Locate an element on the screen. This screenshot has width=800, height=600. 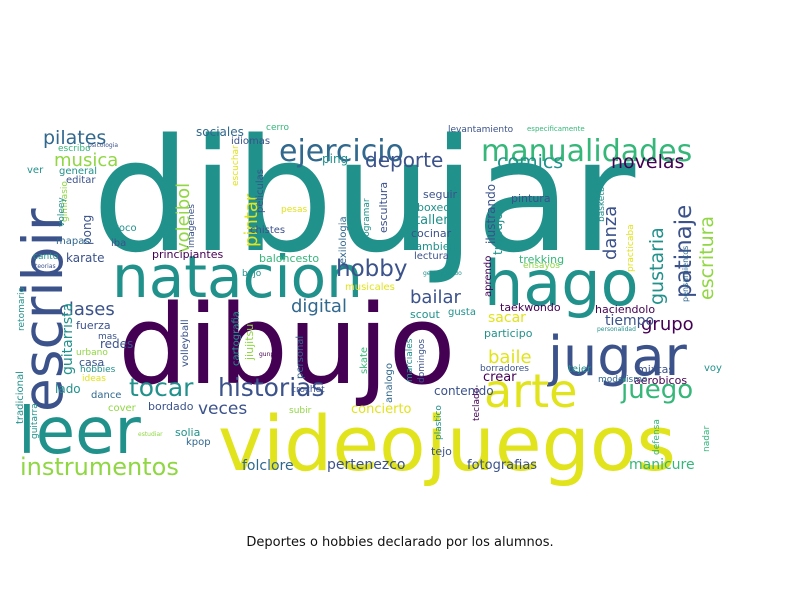
word-cartografia: cartografia is located at coordinates (236, 338).